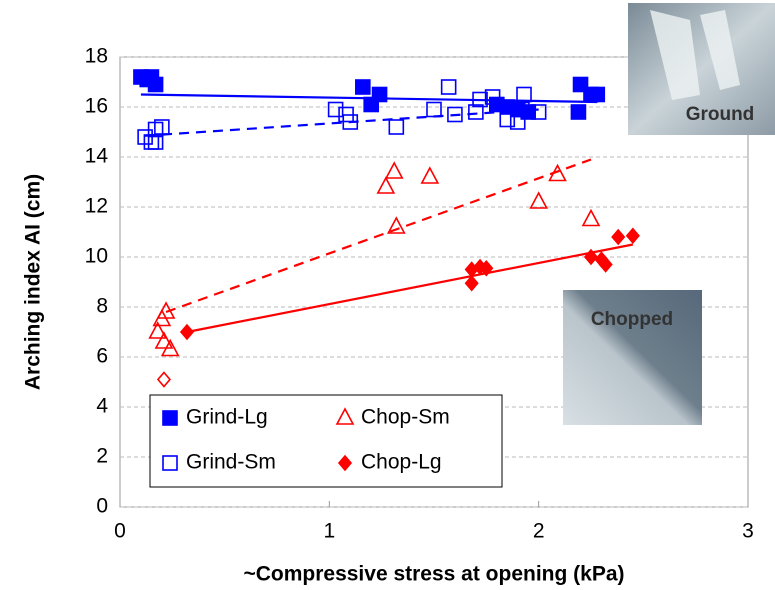 The width and height of the screenshot is (775, 590). What do you see at coordinates (632, 357) in the screenshot?
I see `chopped-photo` at bounding box center [632, 357].